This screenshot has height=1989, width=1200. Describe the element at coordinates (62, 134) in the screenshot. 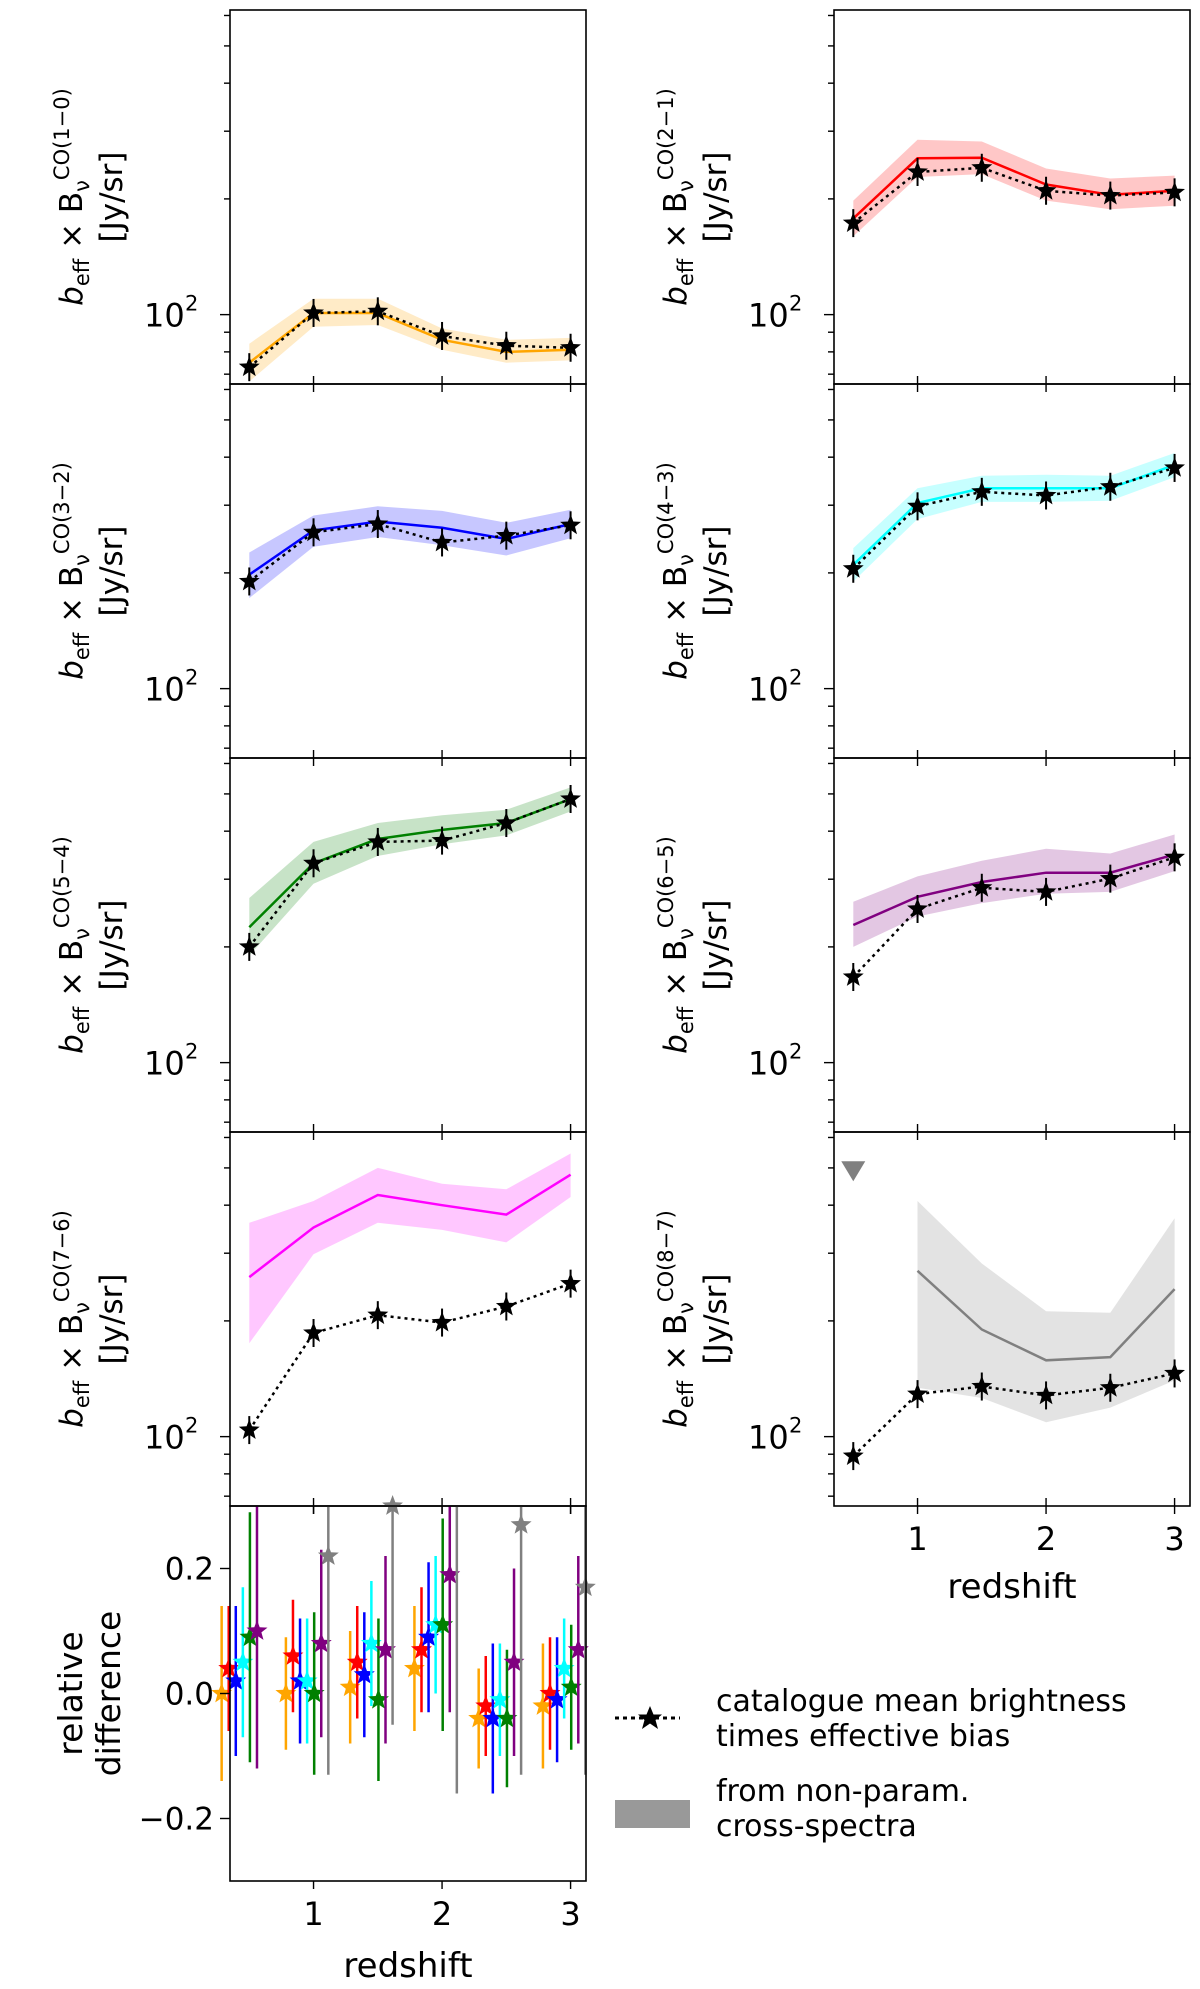

I see `y-axis-label-part: CO(1−0)` at that location.